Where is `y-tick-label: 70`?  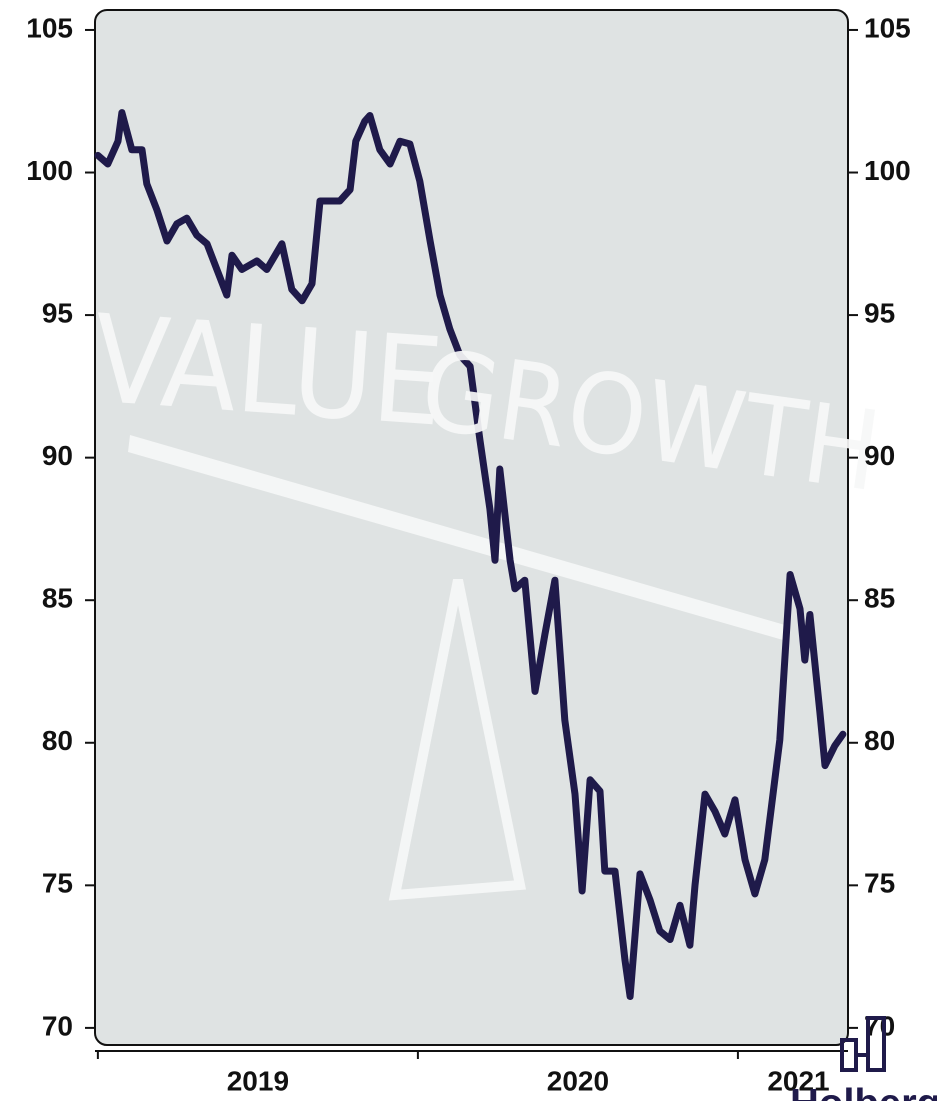
y-tick-label: 70 is located at coordinates (57, 1025).